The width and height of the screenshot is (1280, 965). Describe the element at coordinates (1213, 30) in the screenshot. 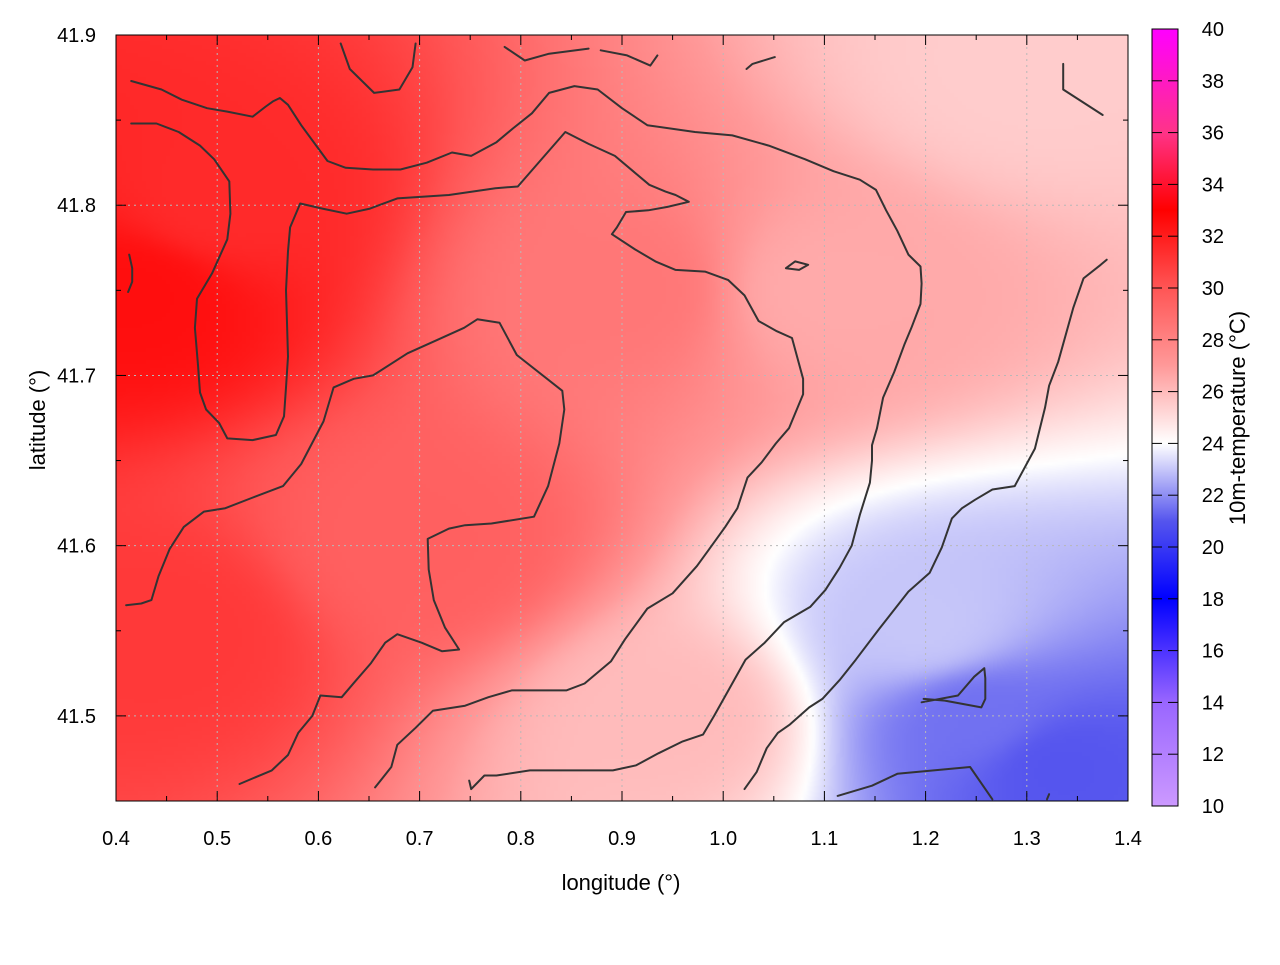

I see `colorbar-tick-label: 40` at that location.